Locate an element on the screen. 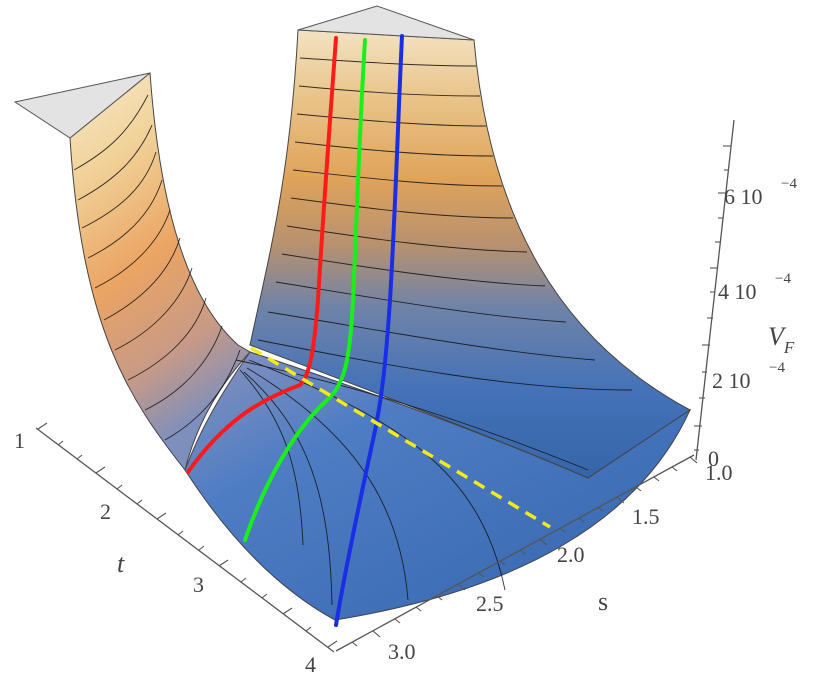 Image resolution: width=830 pixels, height=686 pixels. z-tick-exp-1: −4 is located at coordinates (777, 368).